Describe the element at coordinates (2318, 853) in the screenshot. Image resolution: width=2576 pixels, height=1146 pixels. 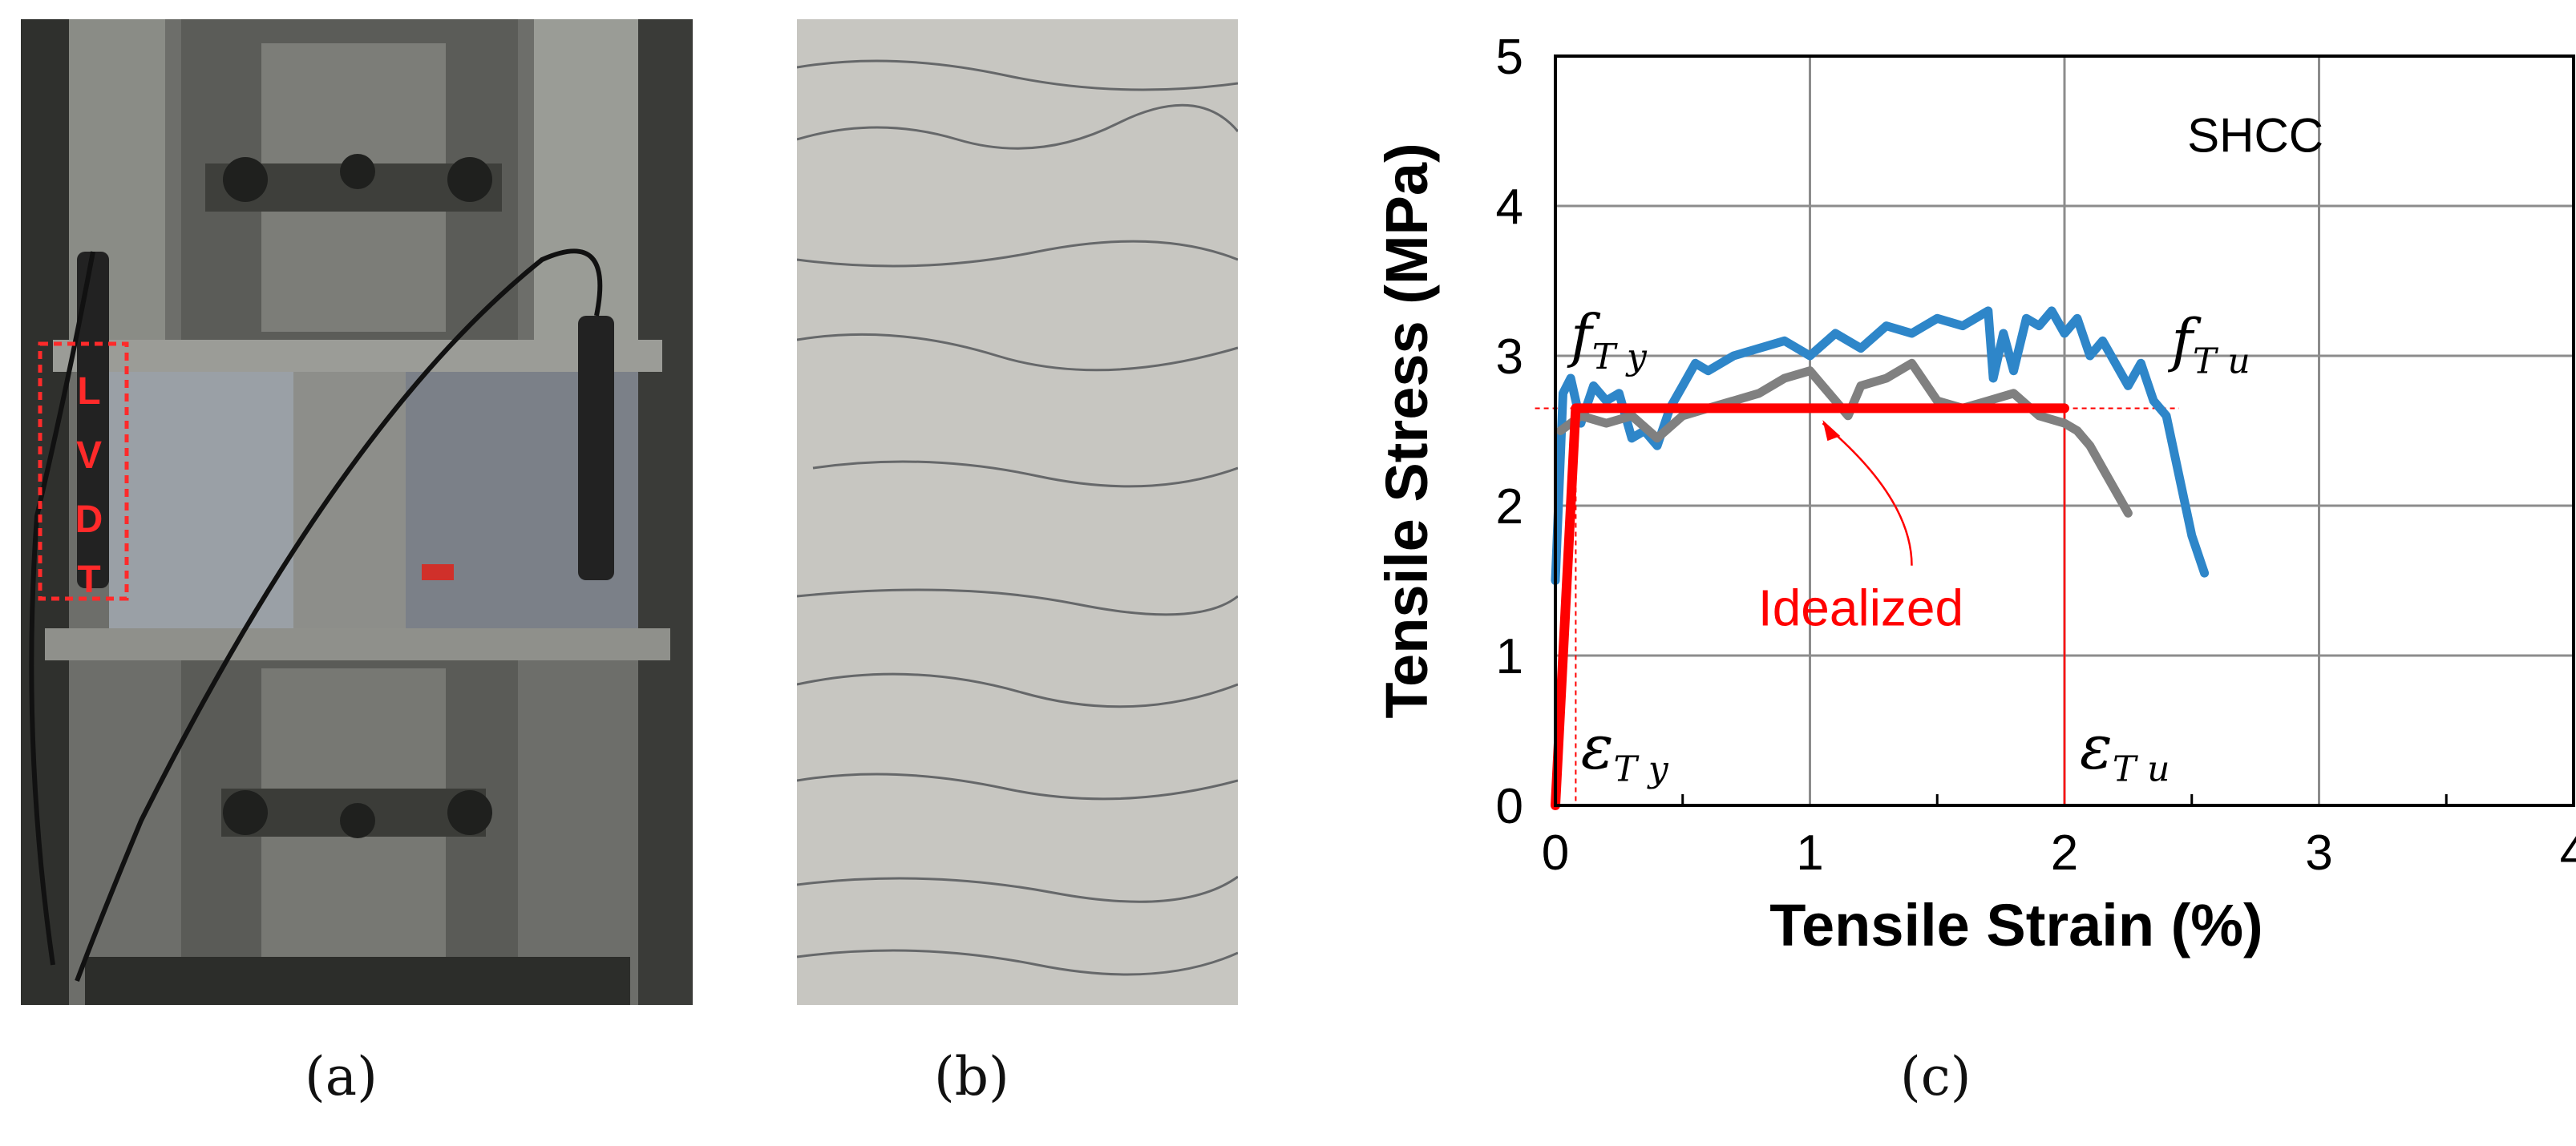
I see `x-tick-label: 3` at that location.